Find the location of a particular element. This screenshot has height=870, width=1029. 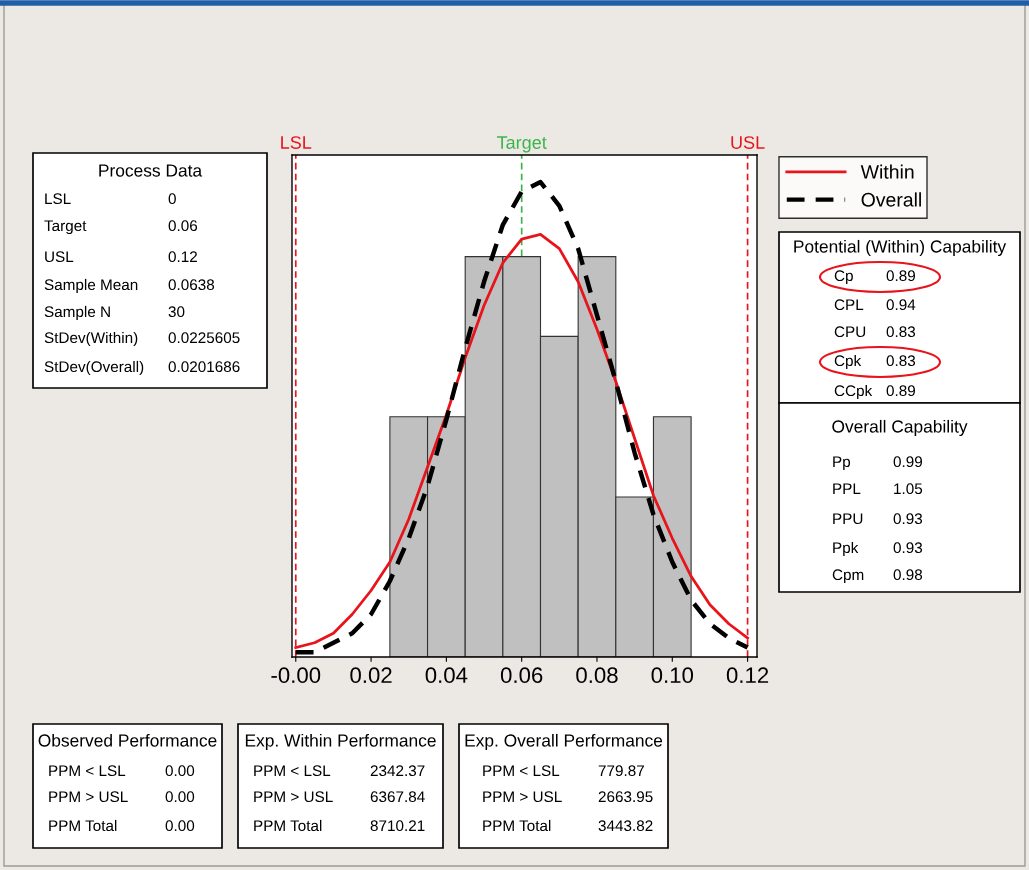

text: Overall Capability is located at coordinates (900, 428).